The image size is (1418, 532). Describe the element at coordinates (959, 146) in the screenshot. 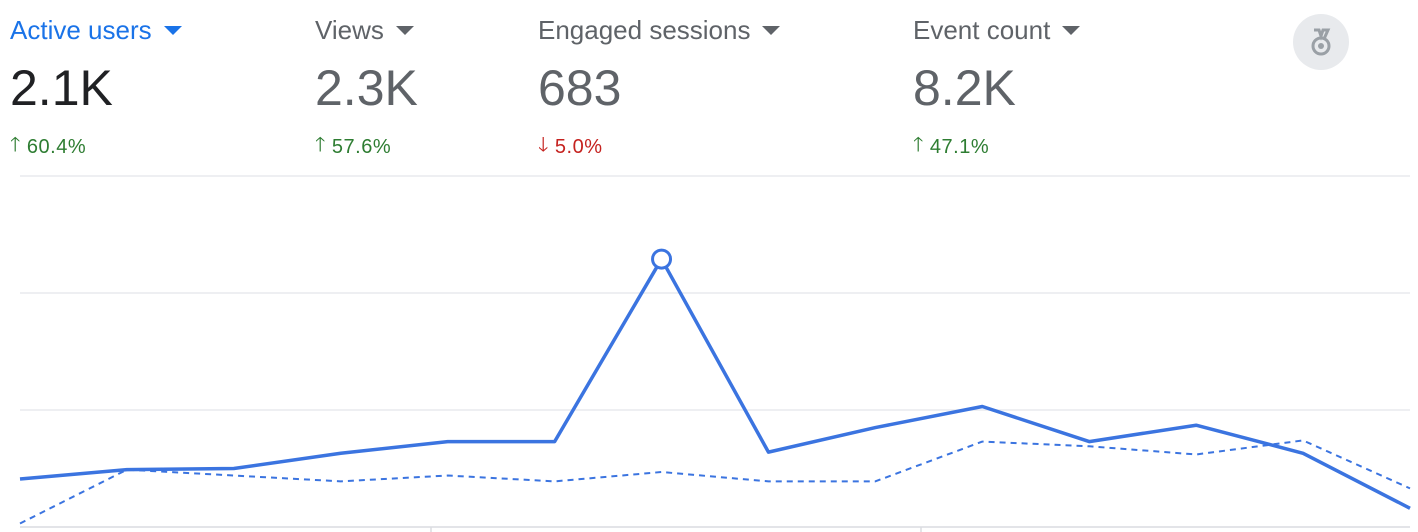

I see `change-value: 47.1%` at that location.